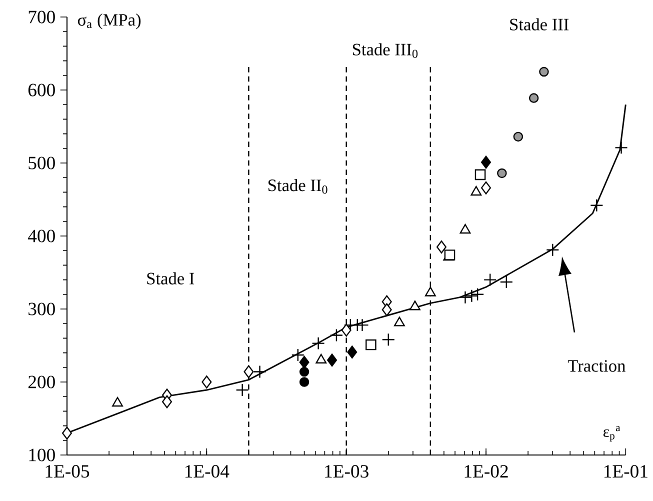 The height and width of the screenshot is (501, 653). What do you see at coordinates (486, 471) in the screenshot?
I see `x-tick-label: 1E-02` at bounding box center [486, 471].